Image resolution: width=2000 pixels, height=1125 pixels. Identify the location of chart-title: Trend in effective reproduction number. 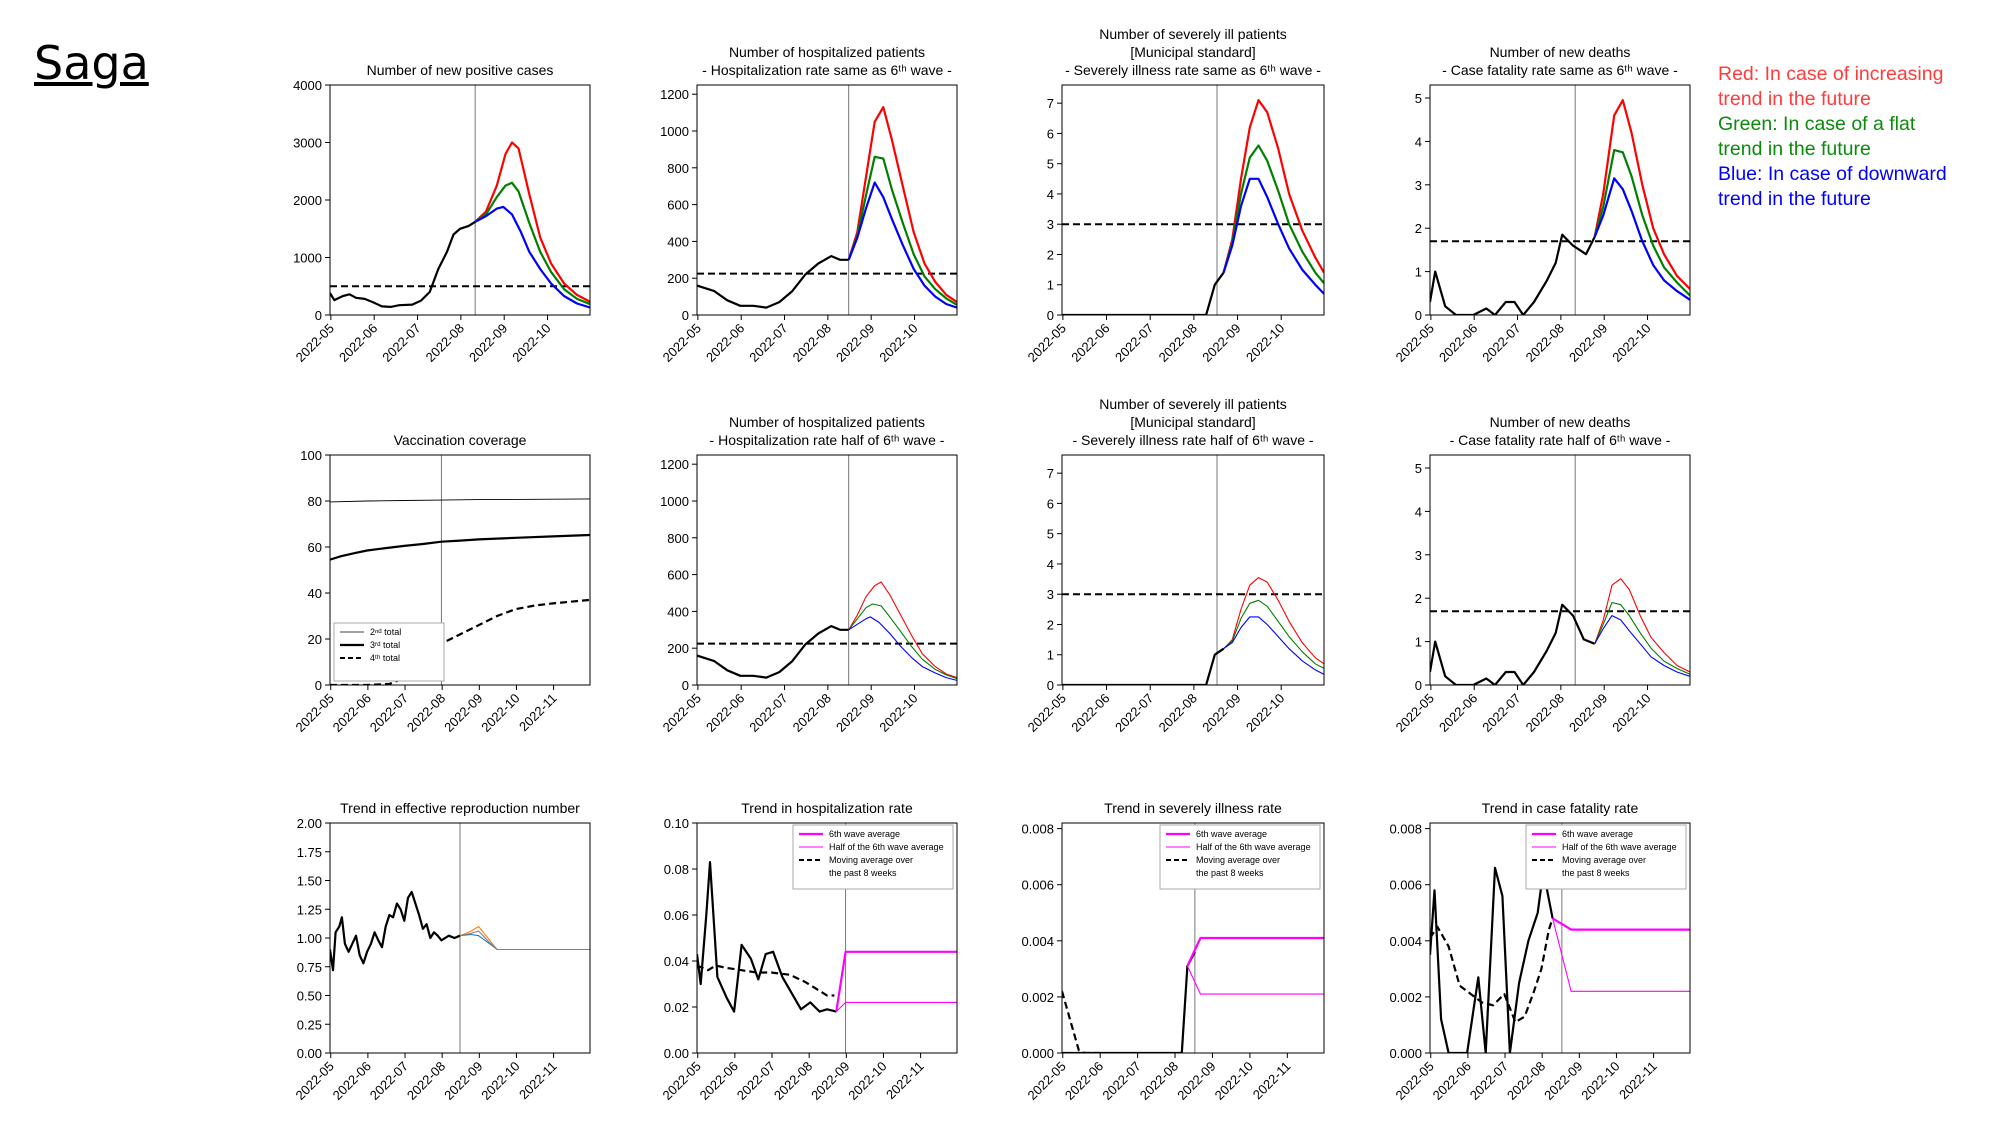
(460, 808).